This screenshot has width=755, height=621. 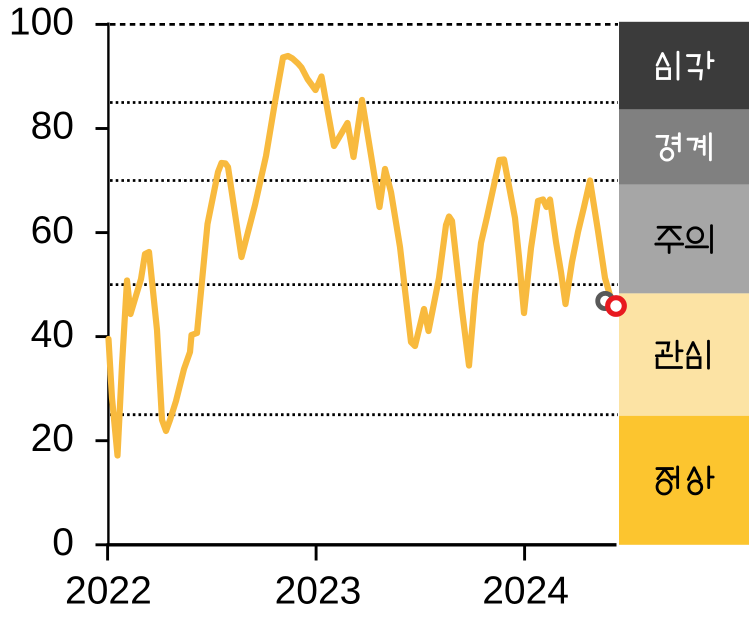 What do you see at coordinates (318, 591) in the screenshot?
I see `svg-text: 2023` at bounding box center [318, 591].